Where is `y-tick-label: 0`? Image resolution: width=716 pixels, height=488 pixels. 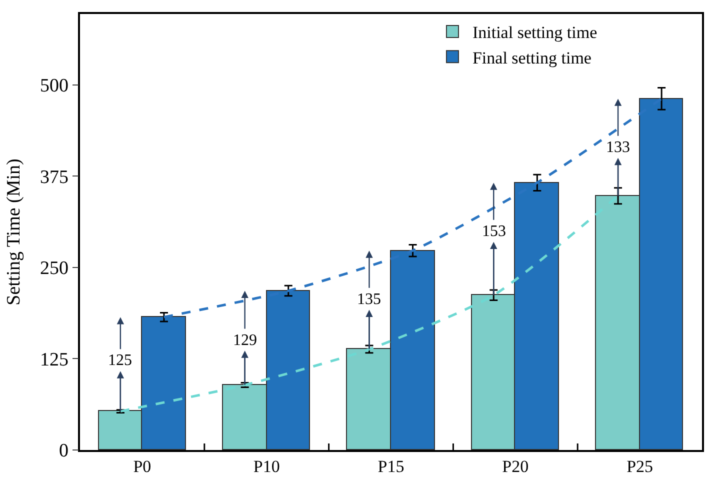
y-tick-label: 0 is located at coordinates (63, 451).